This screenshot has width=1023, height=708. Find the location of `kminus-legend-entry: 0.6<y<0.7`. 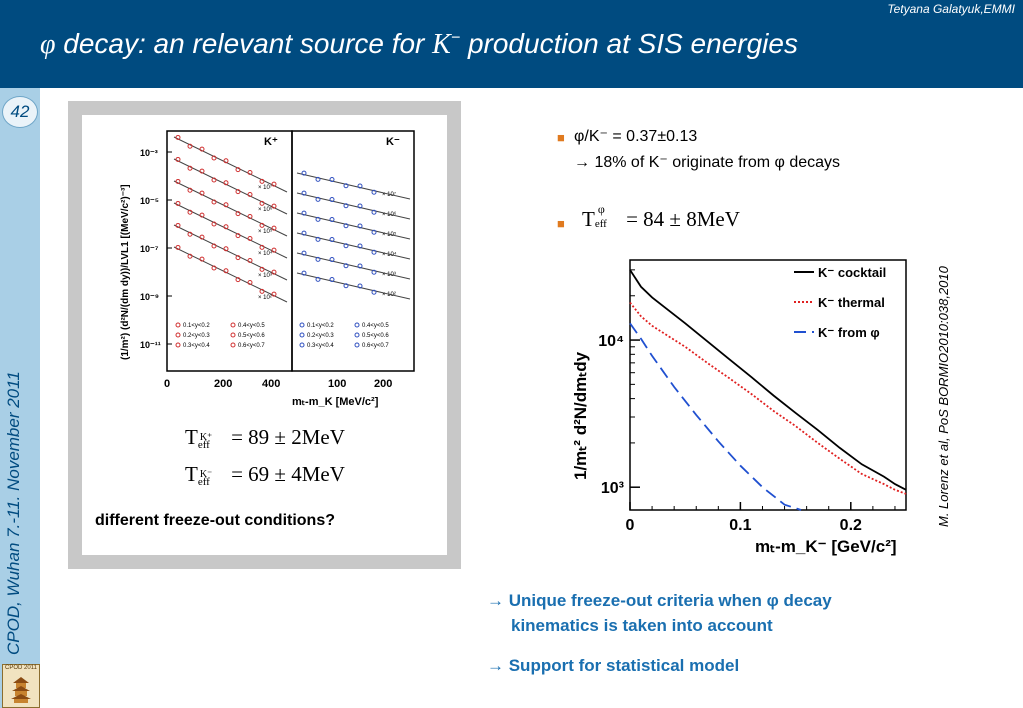

kminus-legend-entry: 0.6<y<0.7 is located at coordinates (375, 346).